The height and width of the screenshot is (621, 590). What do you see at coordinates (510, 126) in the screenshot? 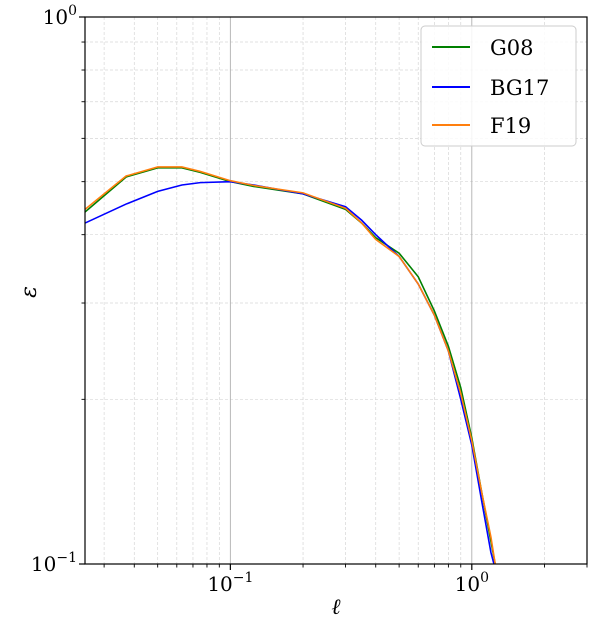
I see `legend-label-f19: F19` at bounding box center [510, 126].